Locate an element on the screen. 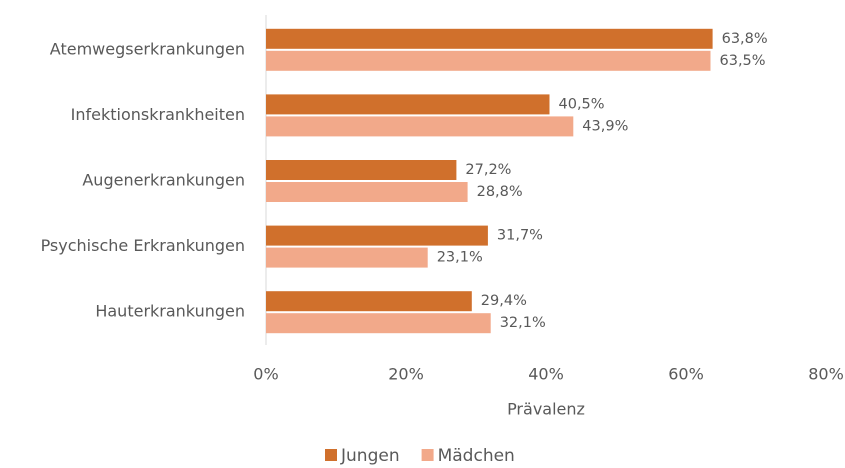  value-label: 29,4% is located at coordinates (504, 301).